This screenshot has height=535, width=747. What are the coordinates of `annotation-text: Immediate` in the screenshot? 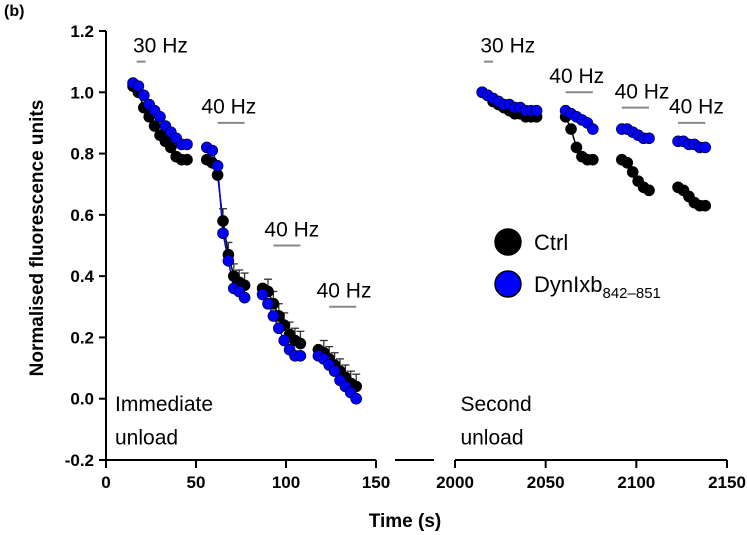 It's located at (164, 404).